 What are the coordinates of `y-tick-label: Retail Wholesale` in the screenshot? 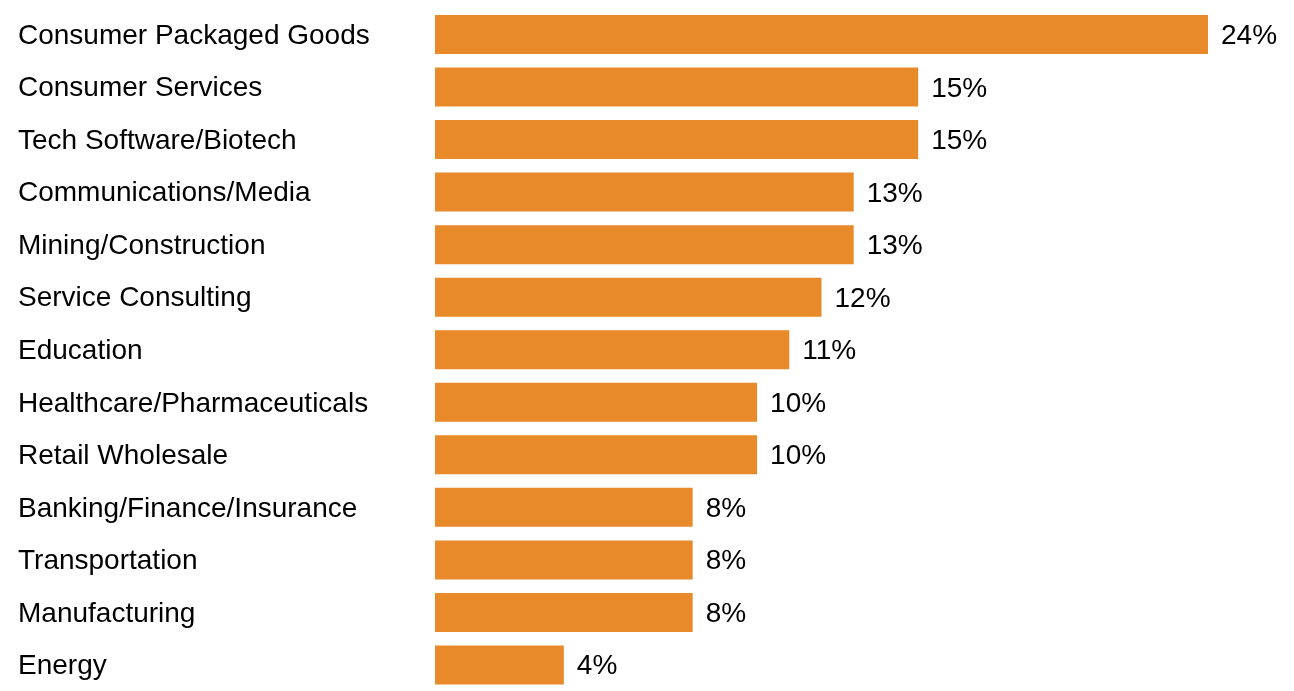 It's located at (123, 455).